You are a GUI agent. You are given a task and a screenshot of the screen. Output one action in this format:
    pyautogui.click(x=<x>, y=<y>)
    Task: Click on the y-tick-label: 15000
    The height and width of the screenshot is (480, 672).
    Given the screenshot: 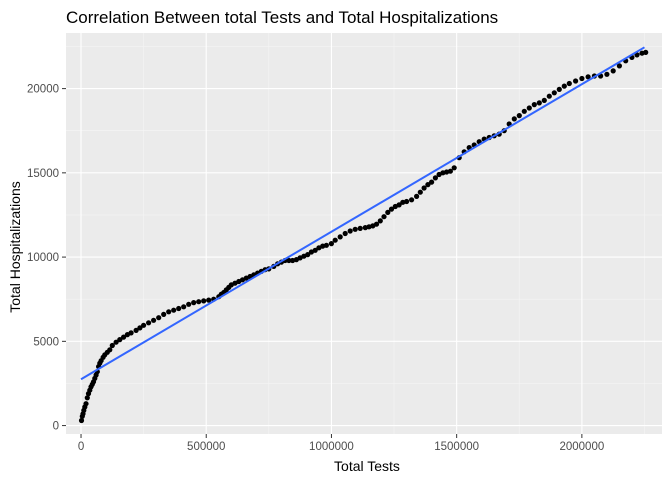 What is the action you would take?
    pyautogui.click(x=43, y=174)
    